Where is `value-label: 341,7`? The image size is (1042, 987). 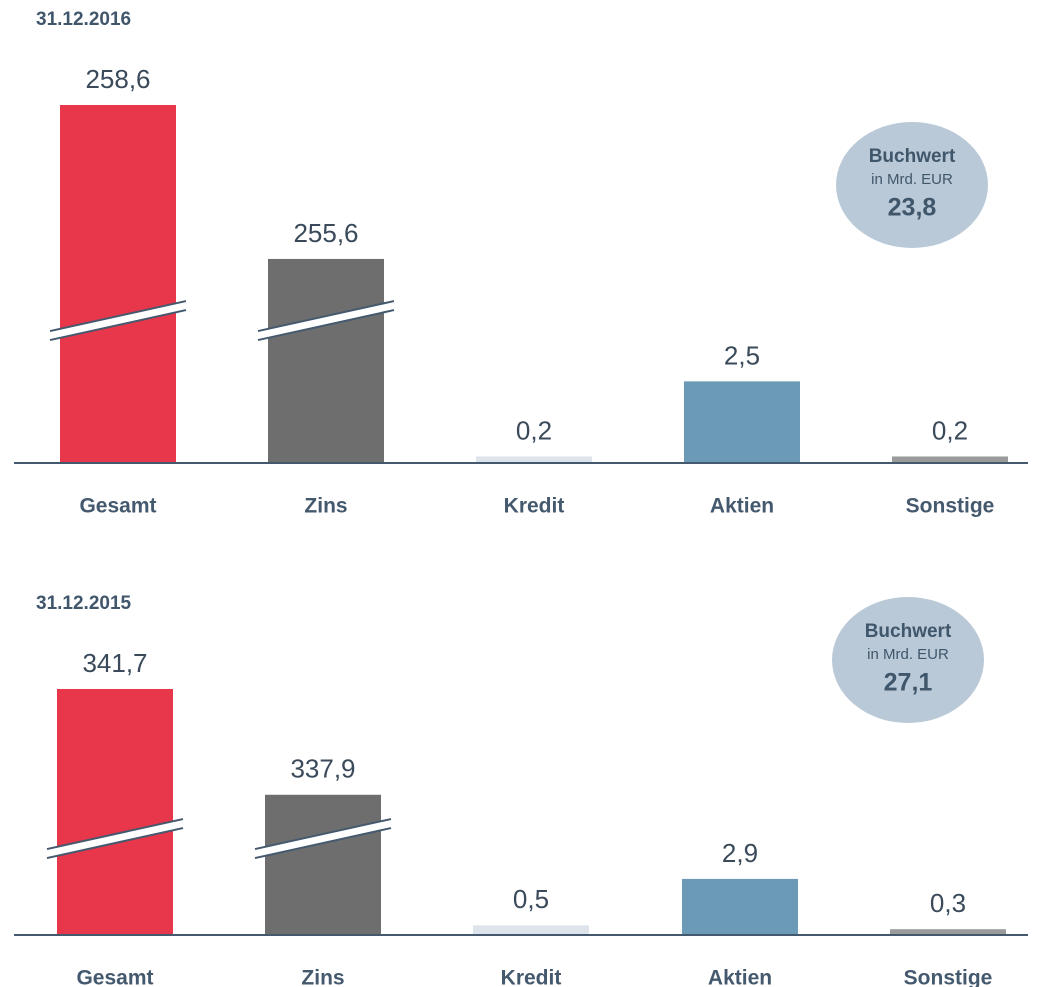 value-label: 341,7 is located at coordinates (114, 663).